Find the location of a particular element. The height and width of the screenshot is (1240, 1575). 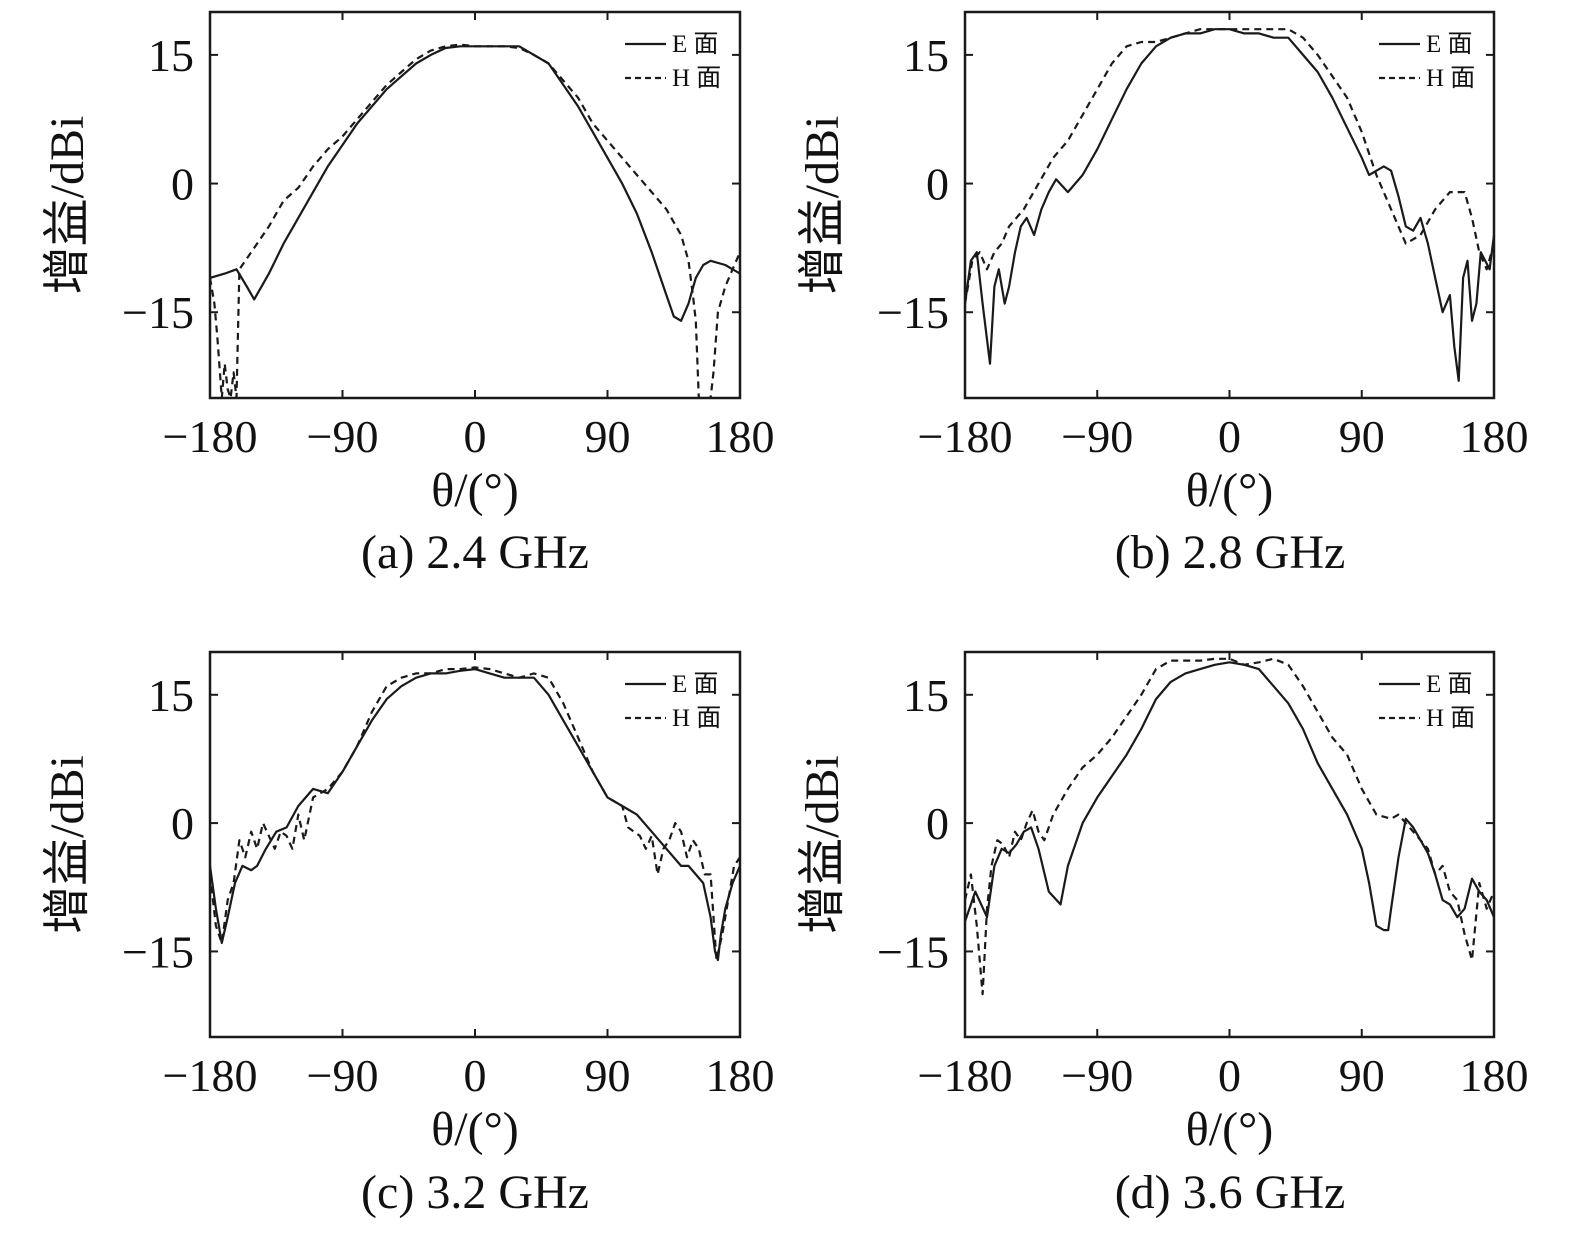

x-tick-label-b: −90 is located at coordinates (1097, 436).